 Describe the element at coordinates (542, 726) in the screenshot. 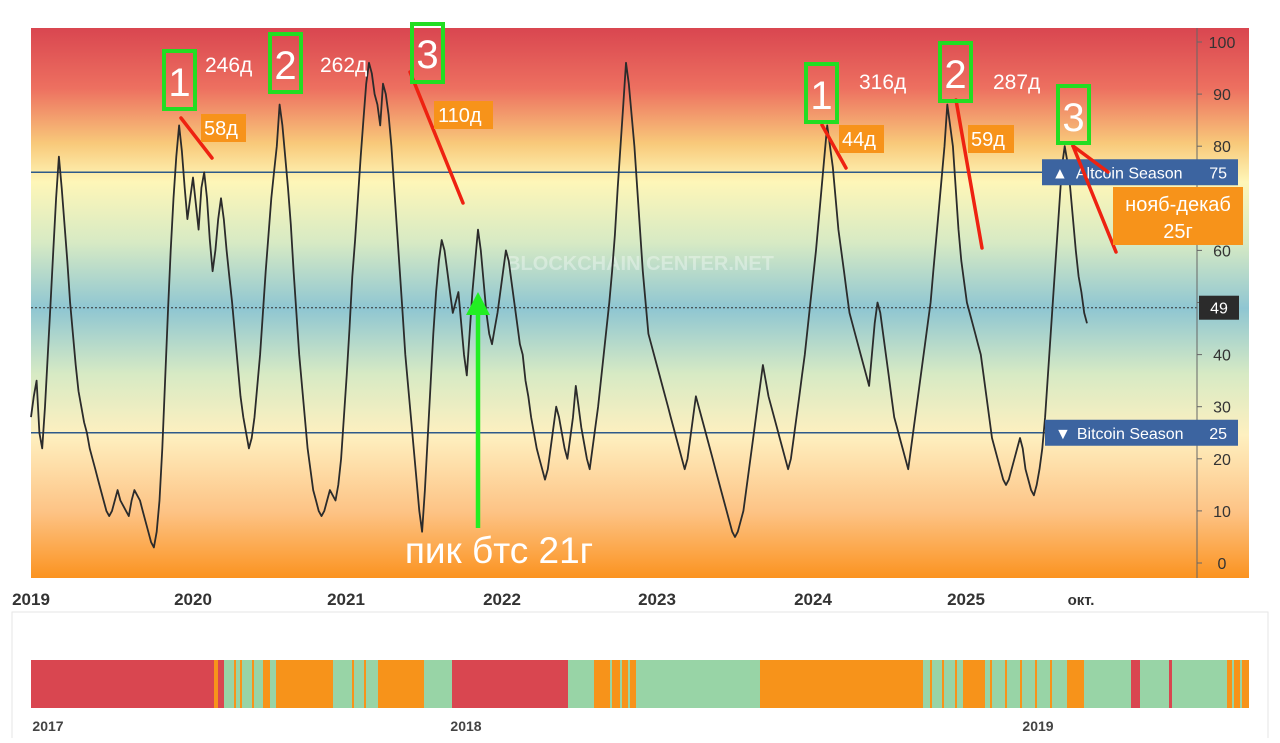

I see `navigator-labels: 2017 2018 2019` at that location.